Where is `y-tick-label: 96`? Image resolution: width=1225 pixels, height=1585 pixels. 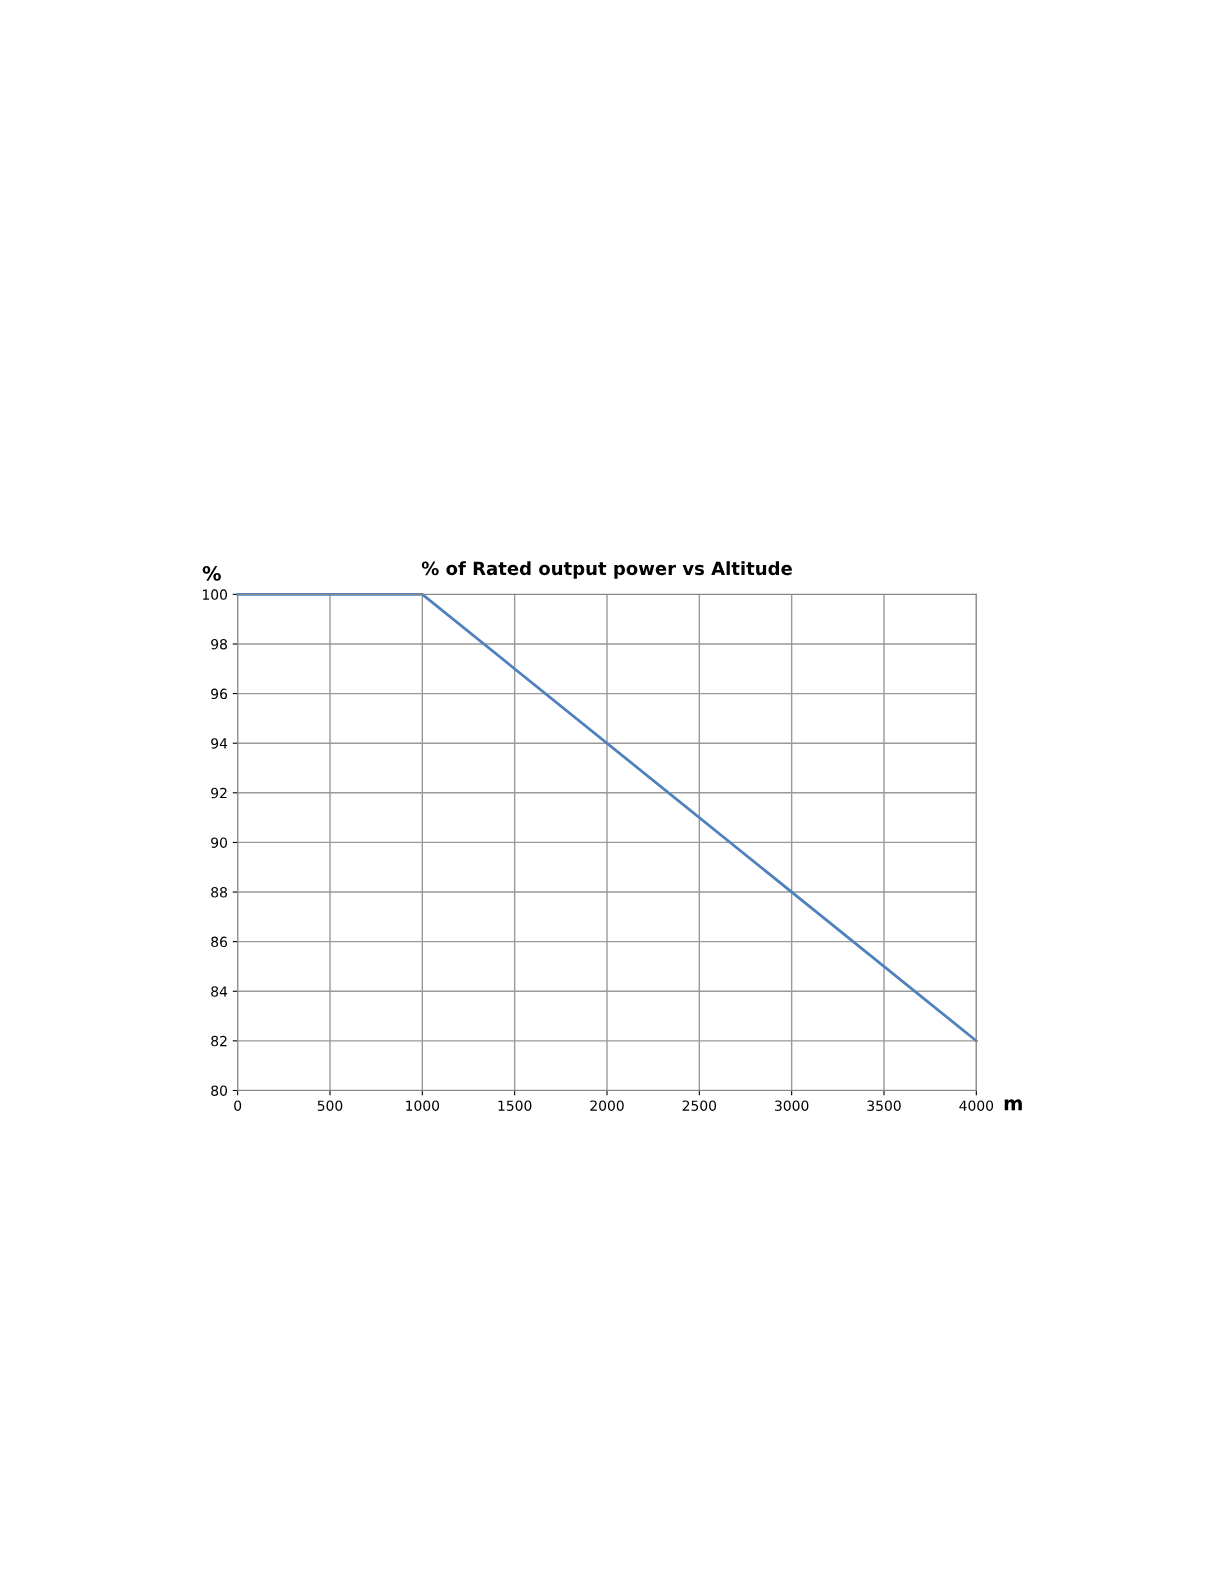 y-tick-label: 96 is located at coordinates (219, 694).